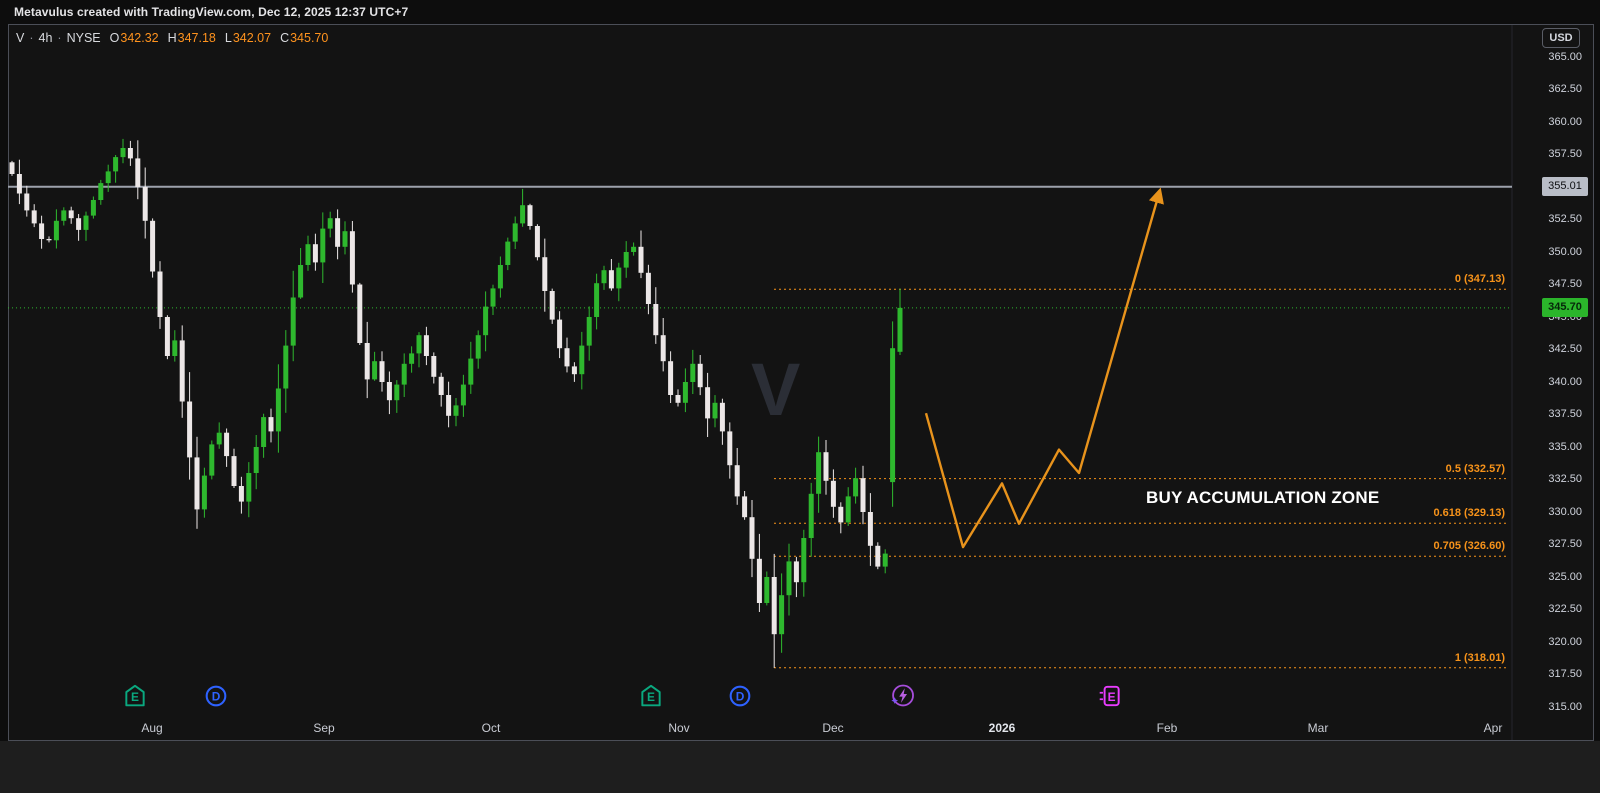 Image resolution: width=1600 pixels, height=793 pixels. I want to click on legend-ohlc-values: O342.32 H347.18 L342.07 C345.70, so click(215, 38).